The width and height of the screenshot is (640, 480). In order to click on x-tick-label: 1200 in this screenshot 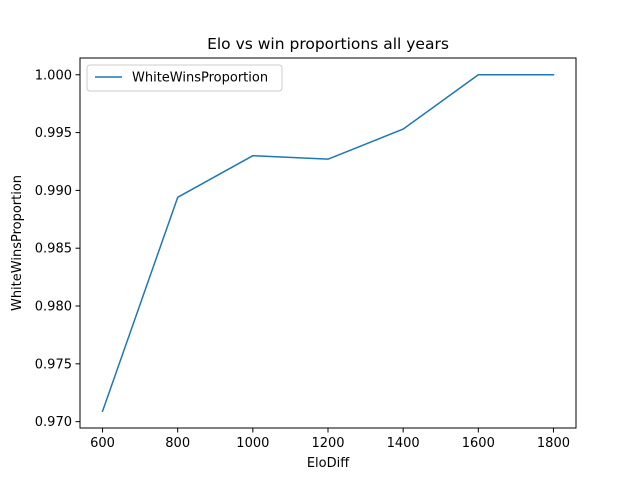, I will do `click(327, 443)`.